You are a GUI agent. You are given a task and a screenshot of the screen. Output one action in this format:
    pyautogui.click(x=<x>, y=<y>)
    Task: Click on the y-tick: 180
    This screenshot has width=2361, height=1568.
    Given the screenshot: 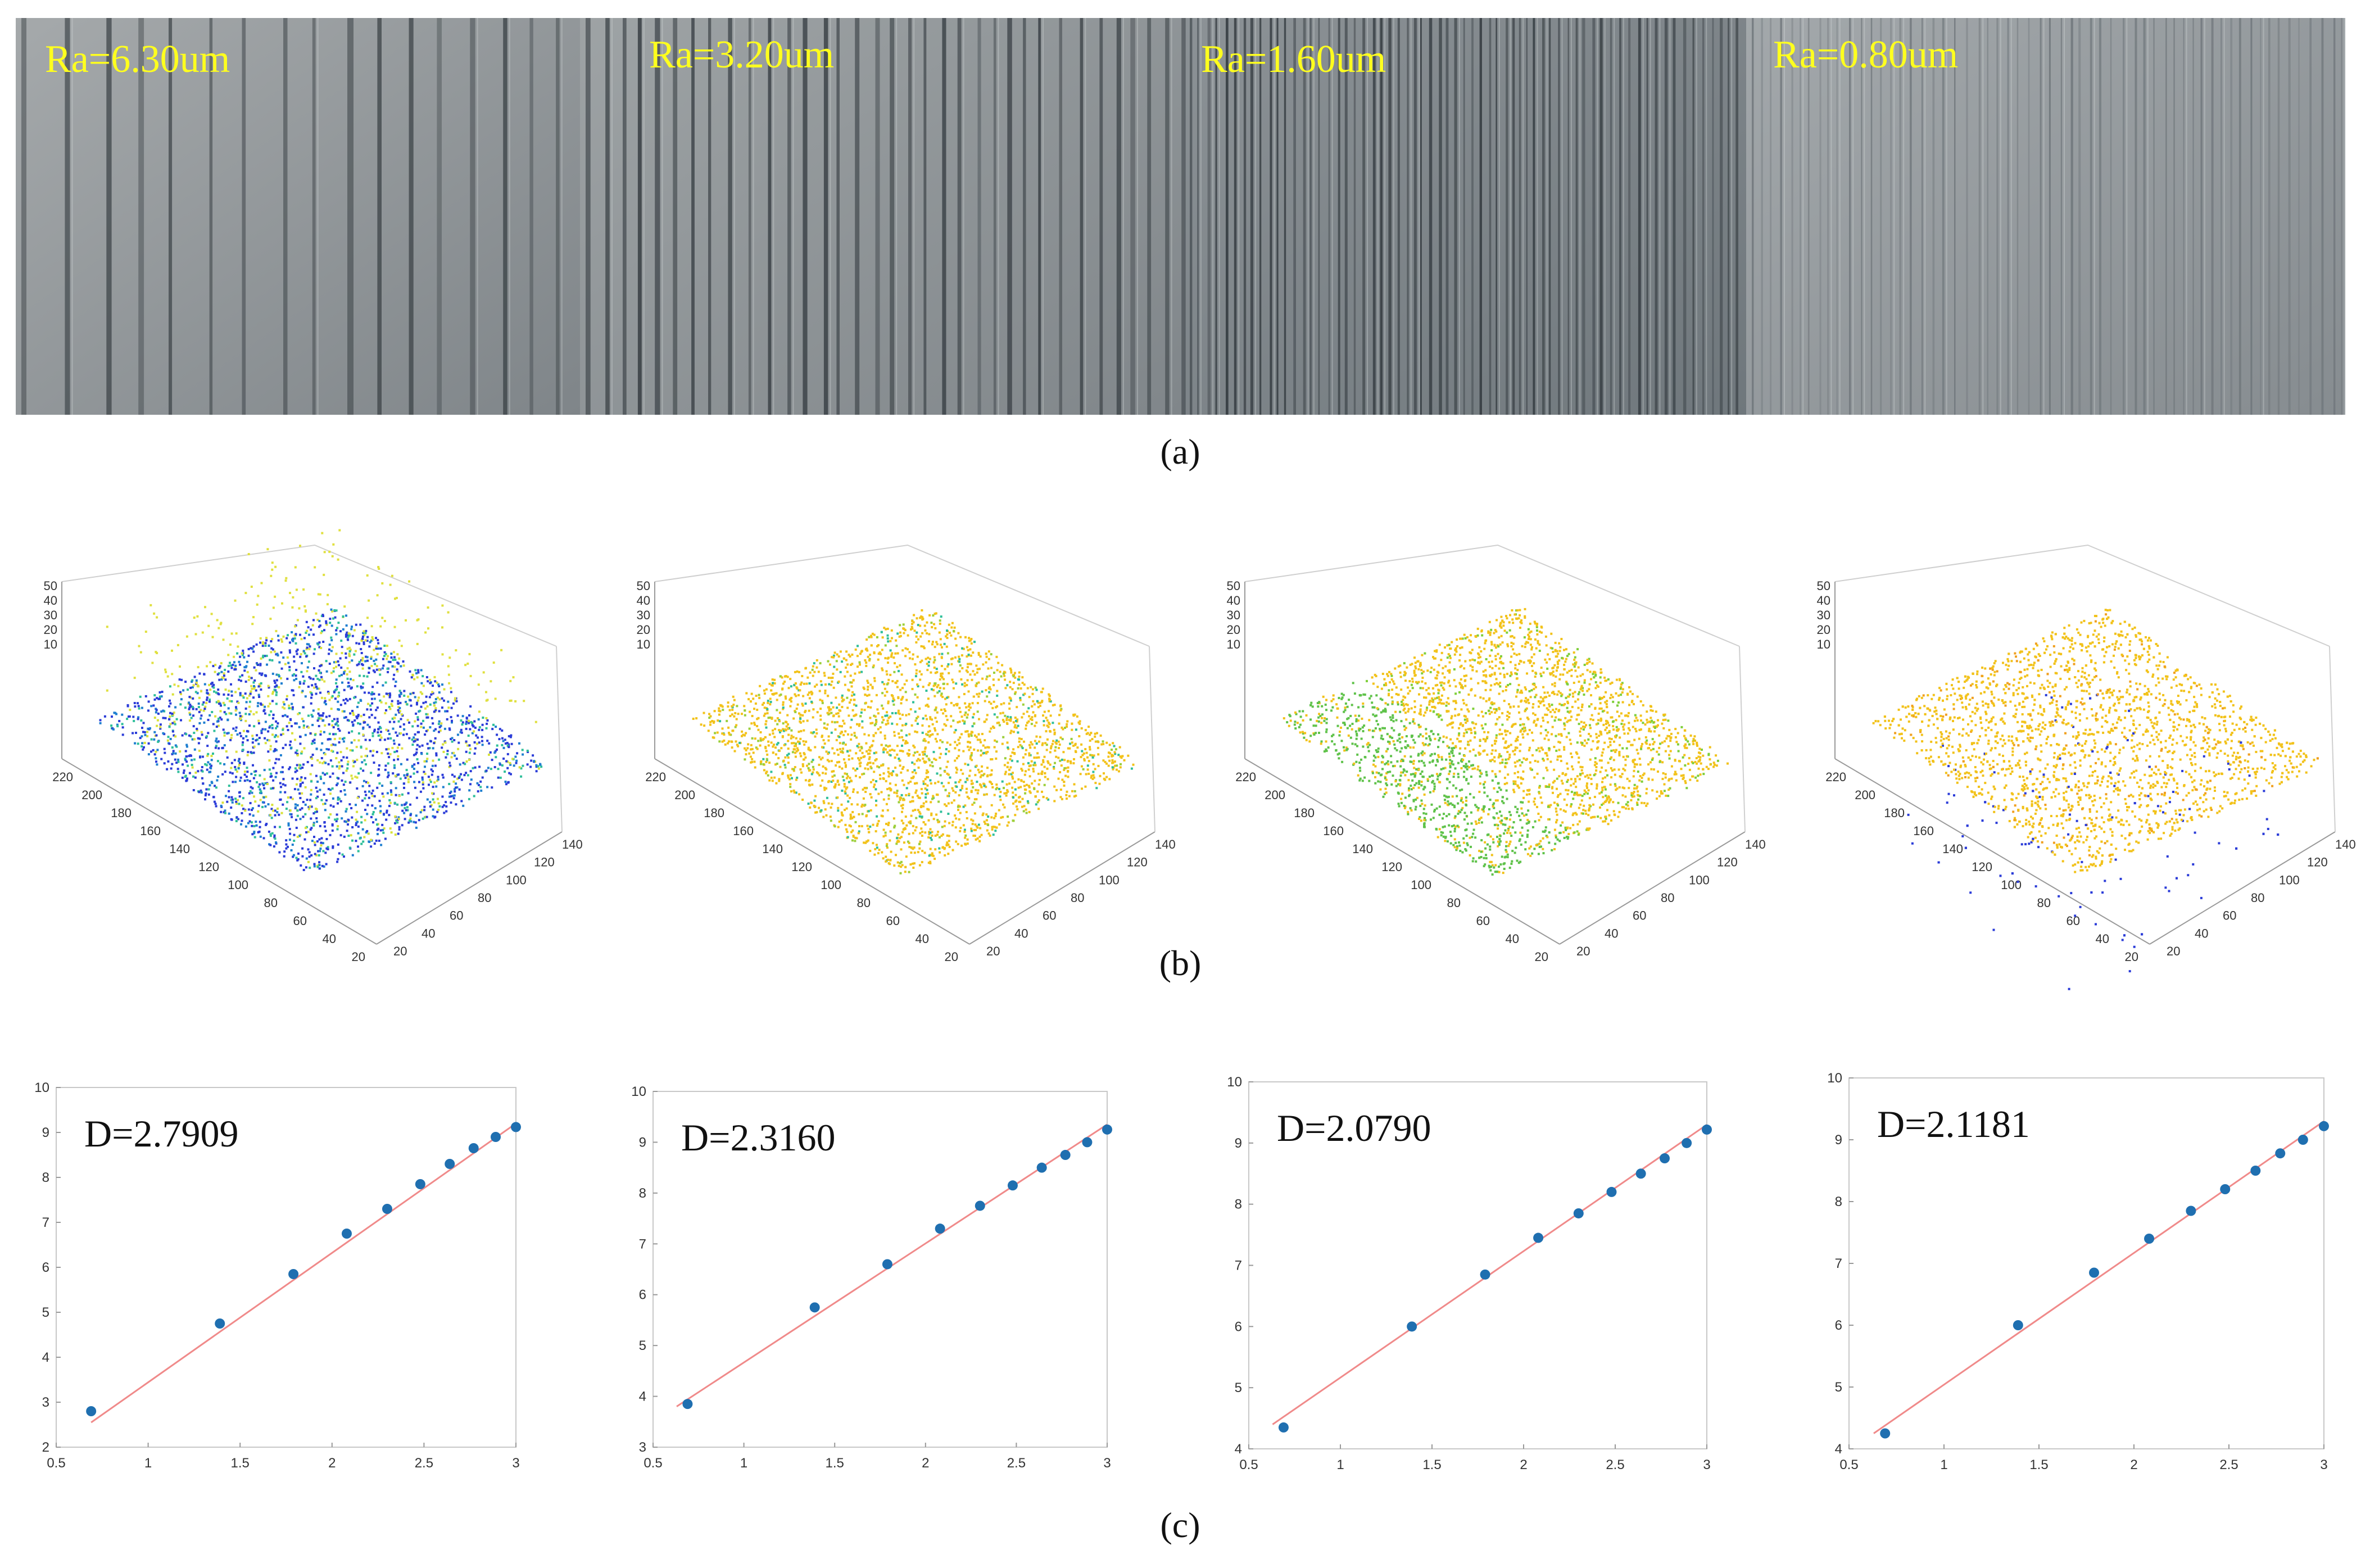 What is the action you would take?
    pyautogui.click(x=714, y=813)
    